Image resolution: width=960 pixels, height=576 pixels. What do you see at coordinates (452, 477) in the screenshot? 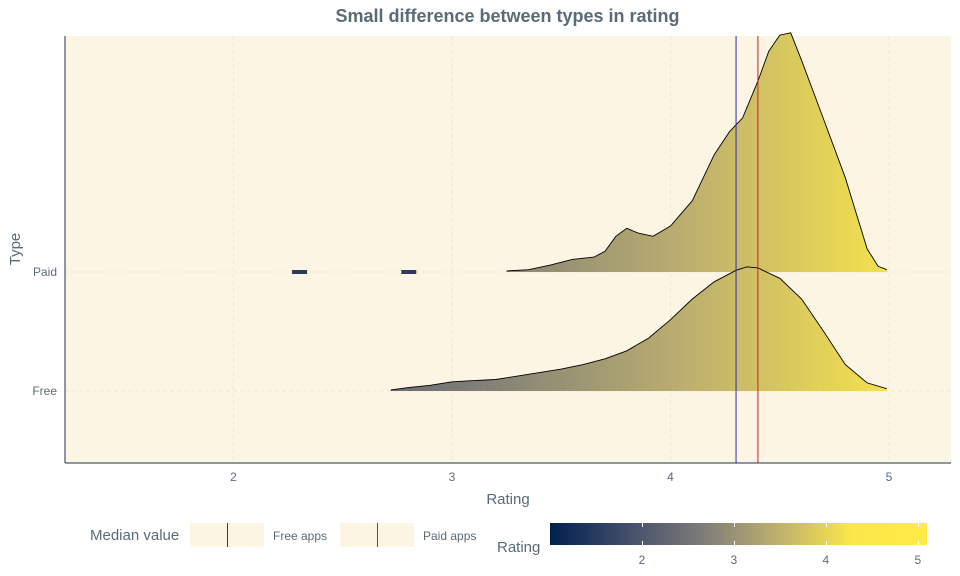
I see `x-tick-label: 3` at bounding box center [452, 477].